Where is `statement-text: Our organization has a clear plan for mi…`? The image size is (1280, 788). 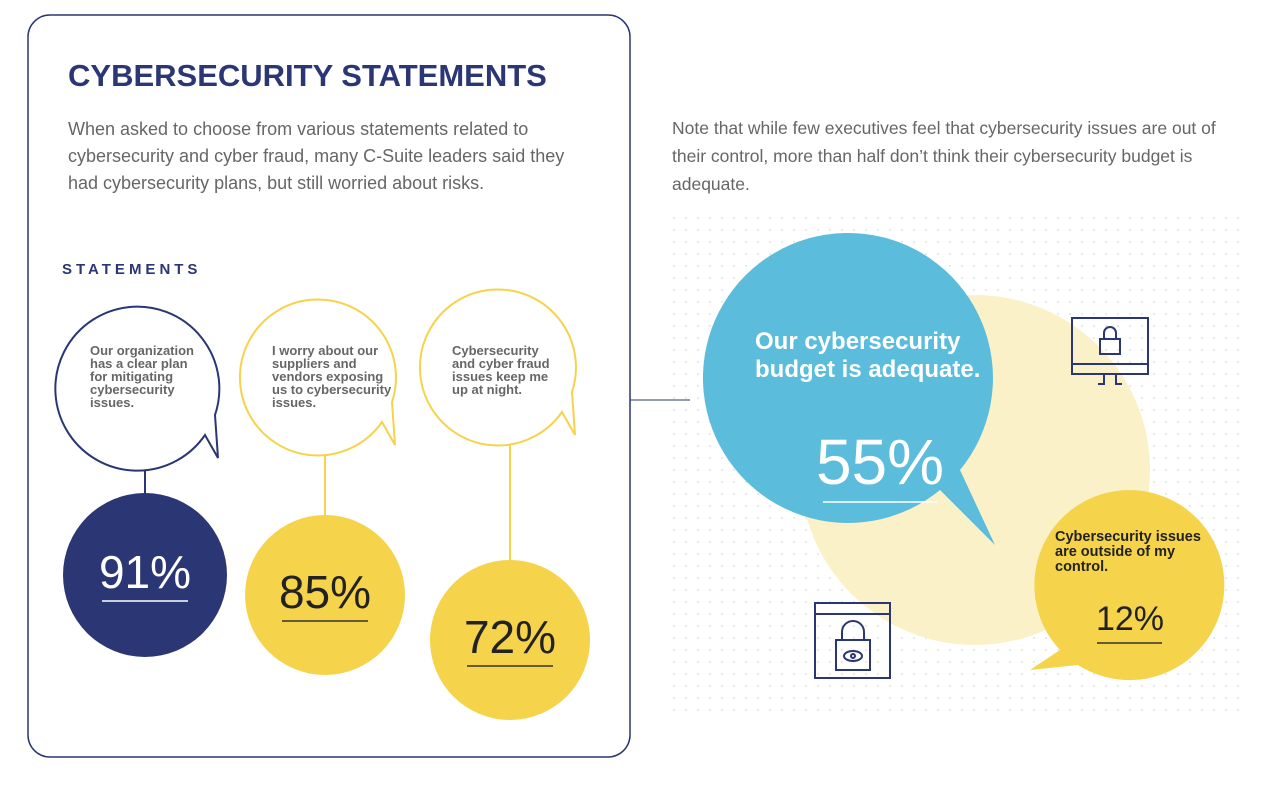
statement-text: Our organization has a clear plan for mi… is located at coordinates (142, 376).